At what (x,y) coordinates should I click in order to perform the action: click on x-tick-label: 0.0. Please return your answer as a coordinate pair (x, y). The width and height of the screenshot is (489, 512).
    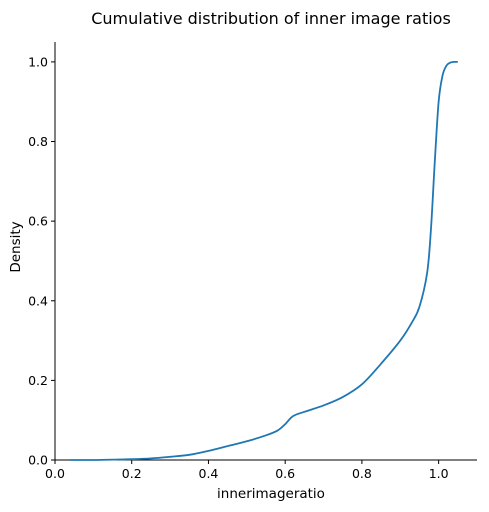
    Looking at the image, I should click on (55, 473).